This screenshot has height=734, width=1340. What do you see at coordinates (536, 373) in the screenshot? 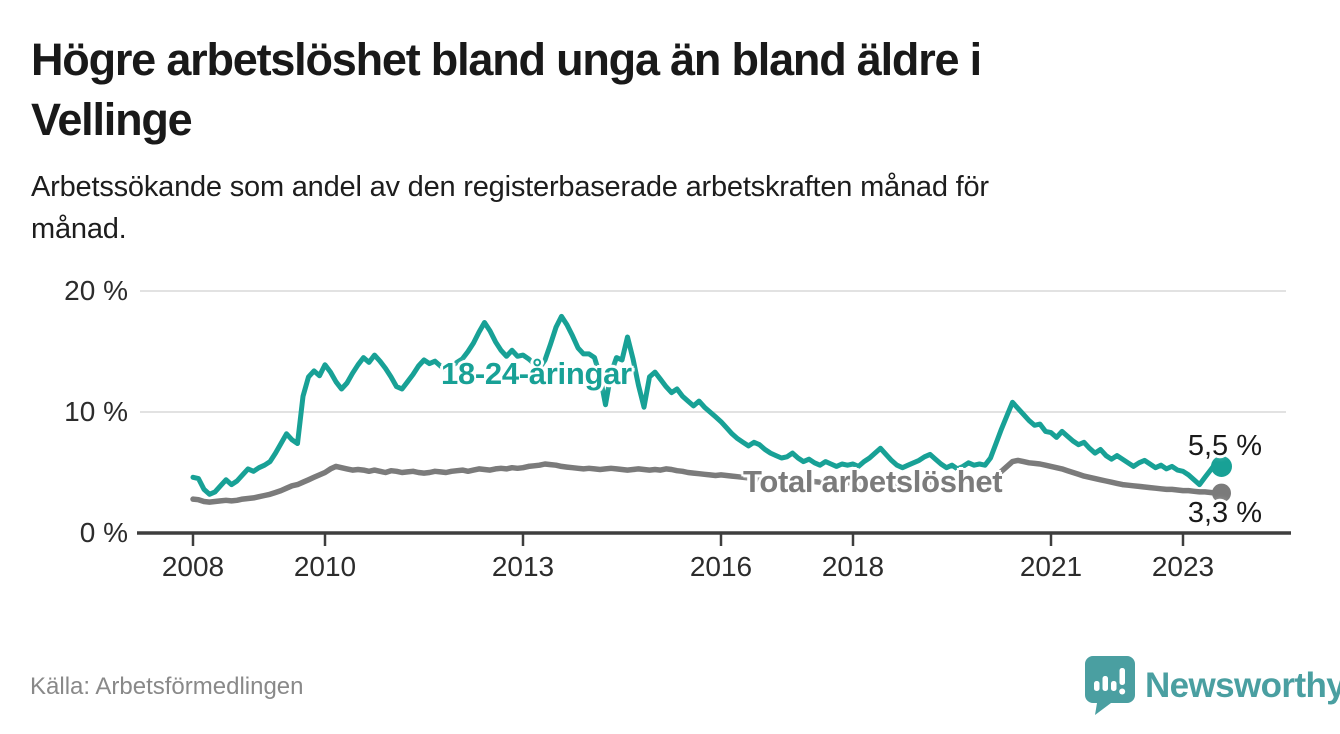
I see `series-label-18-24: 18-24-åringar` at bounding box center [536, 373].